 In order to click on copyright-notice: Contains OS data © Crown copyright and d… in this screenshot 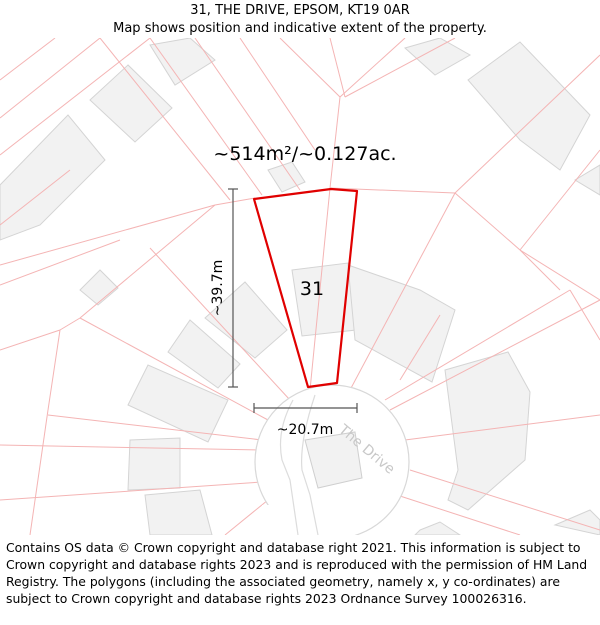, I will do `click(297, 573)`.